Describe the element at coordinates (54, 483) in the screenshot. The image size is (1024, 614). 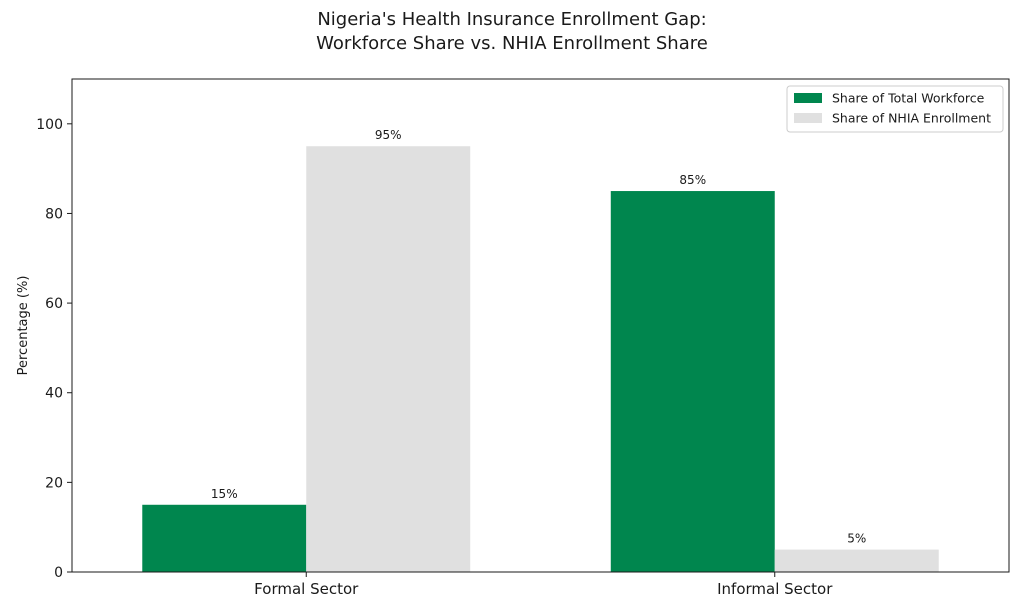
I see `y-tick-label: 20` at that location.